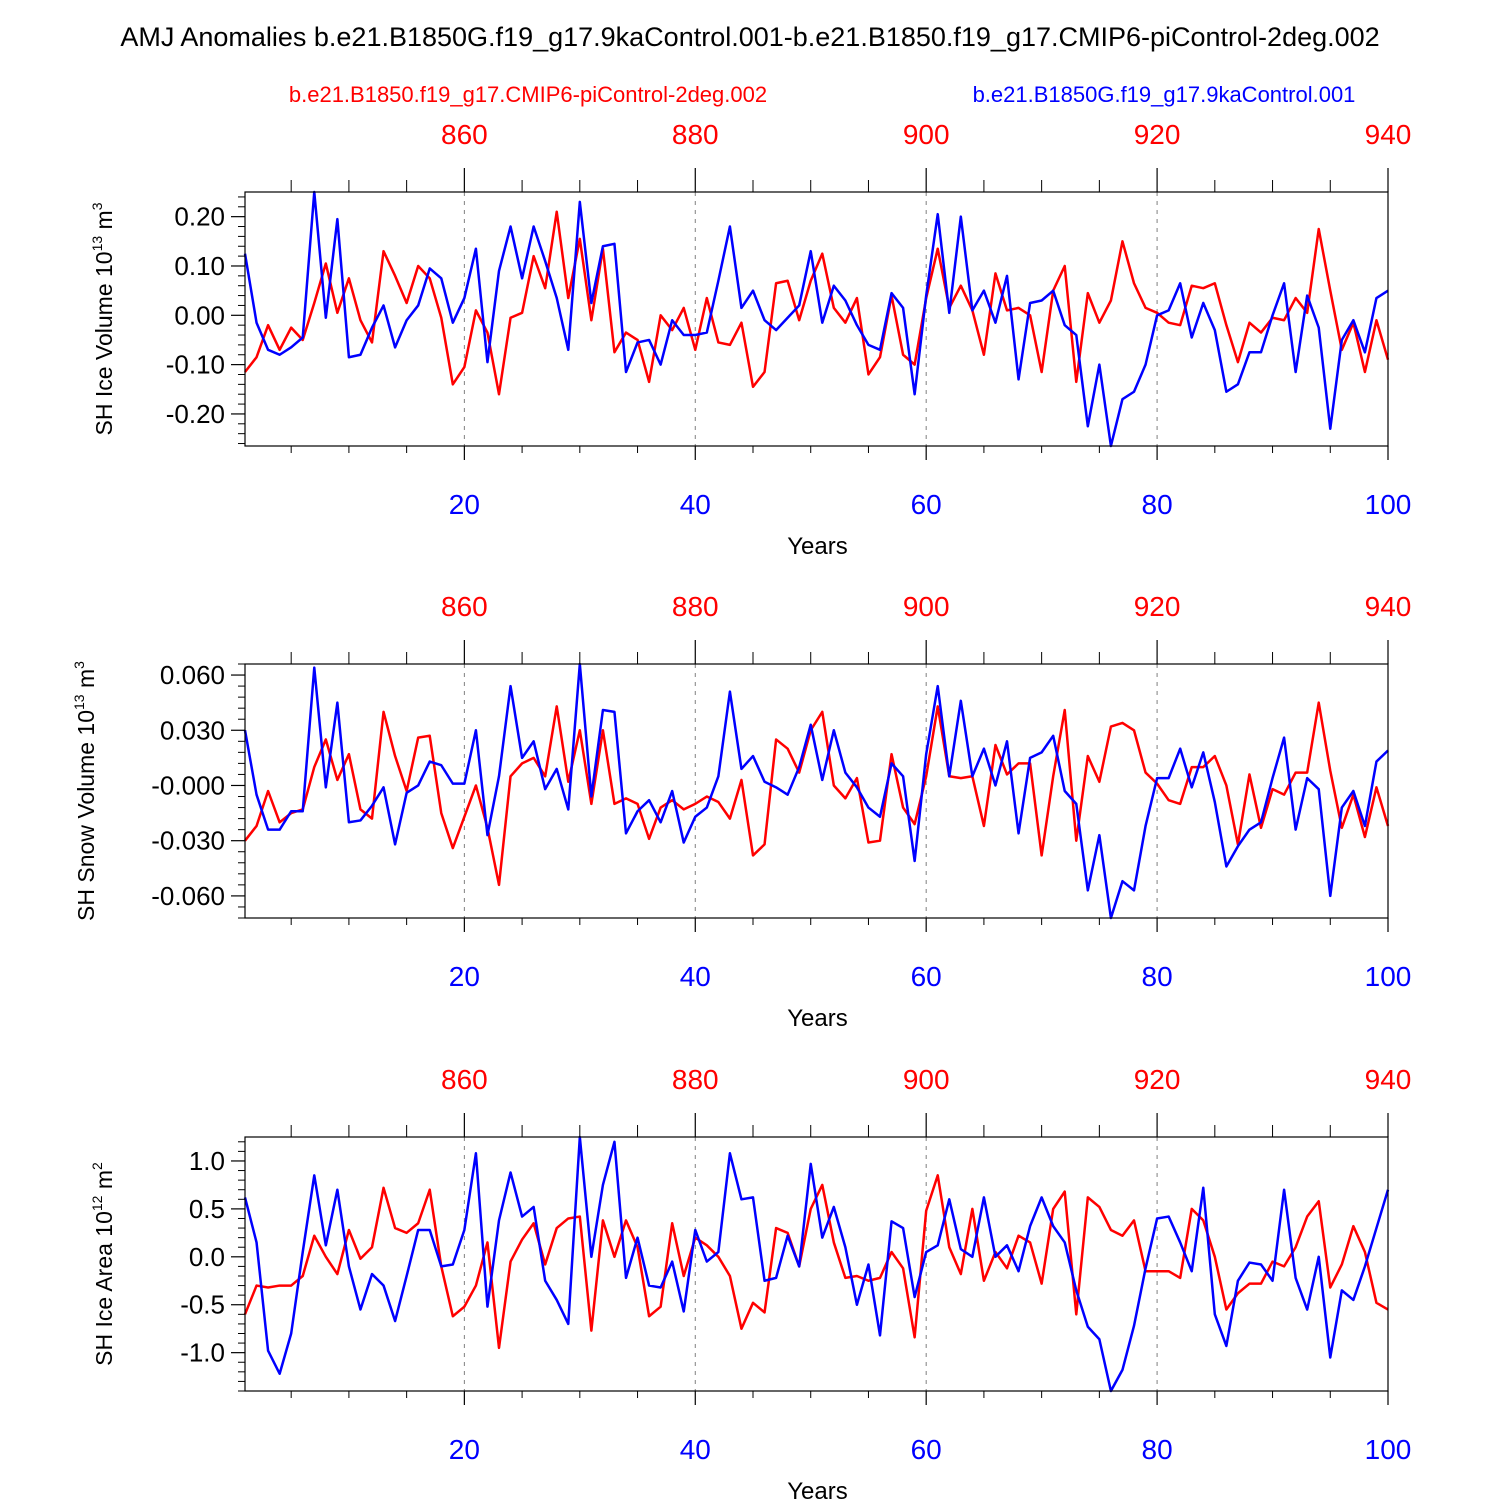  I want to click on y-tick-label: 1.0, so click(207, 1161).